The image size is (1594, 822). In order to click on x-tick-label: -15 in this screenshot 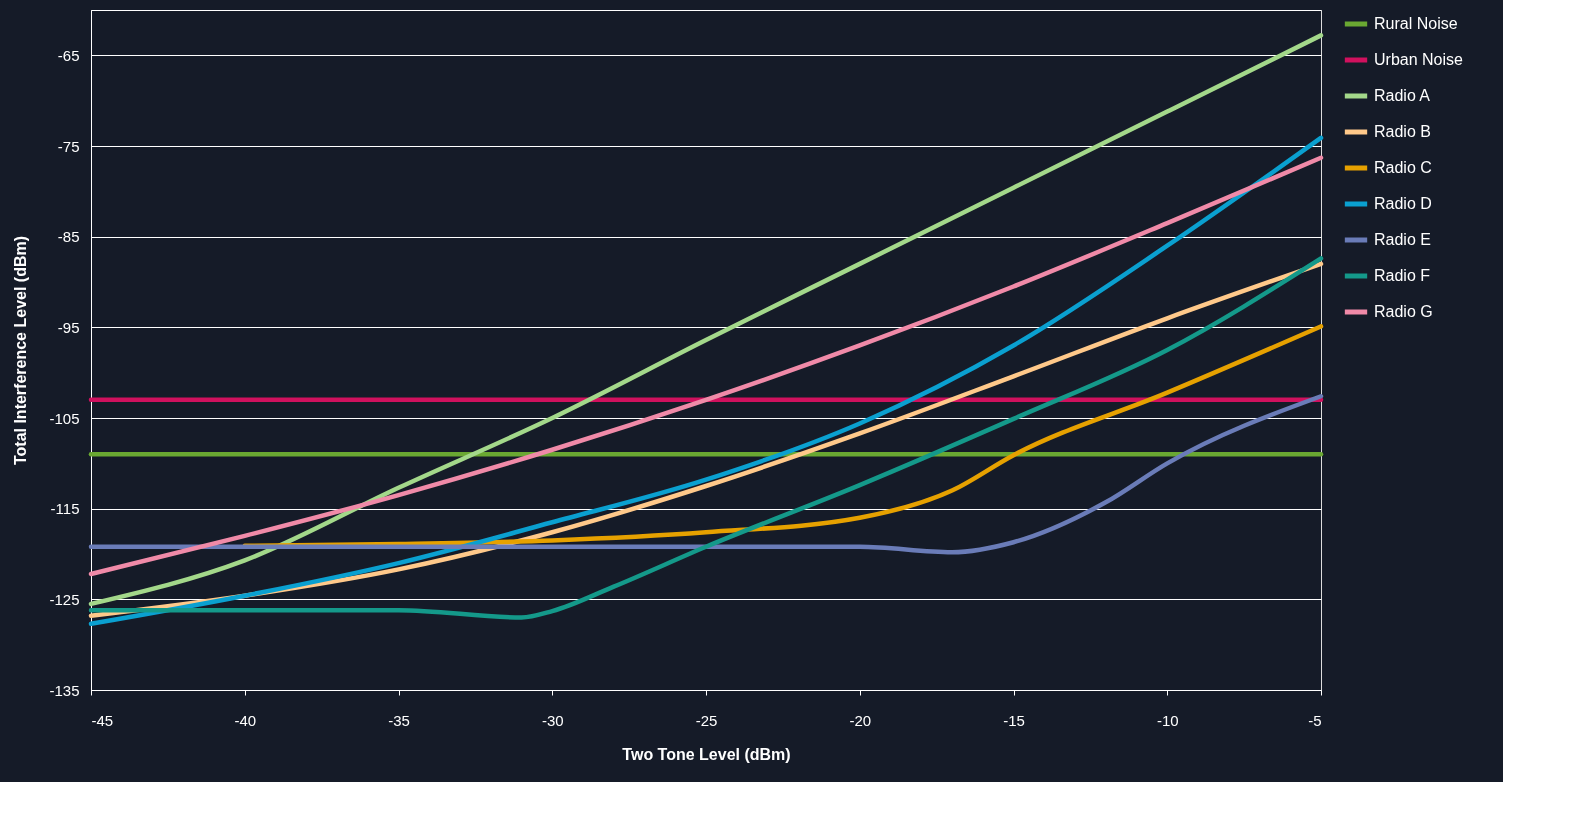, I will do `click(1014, 720)`.